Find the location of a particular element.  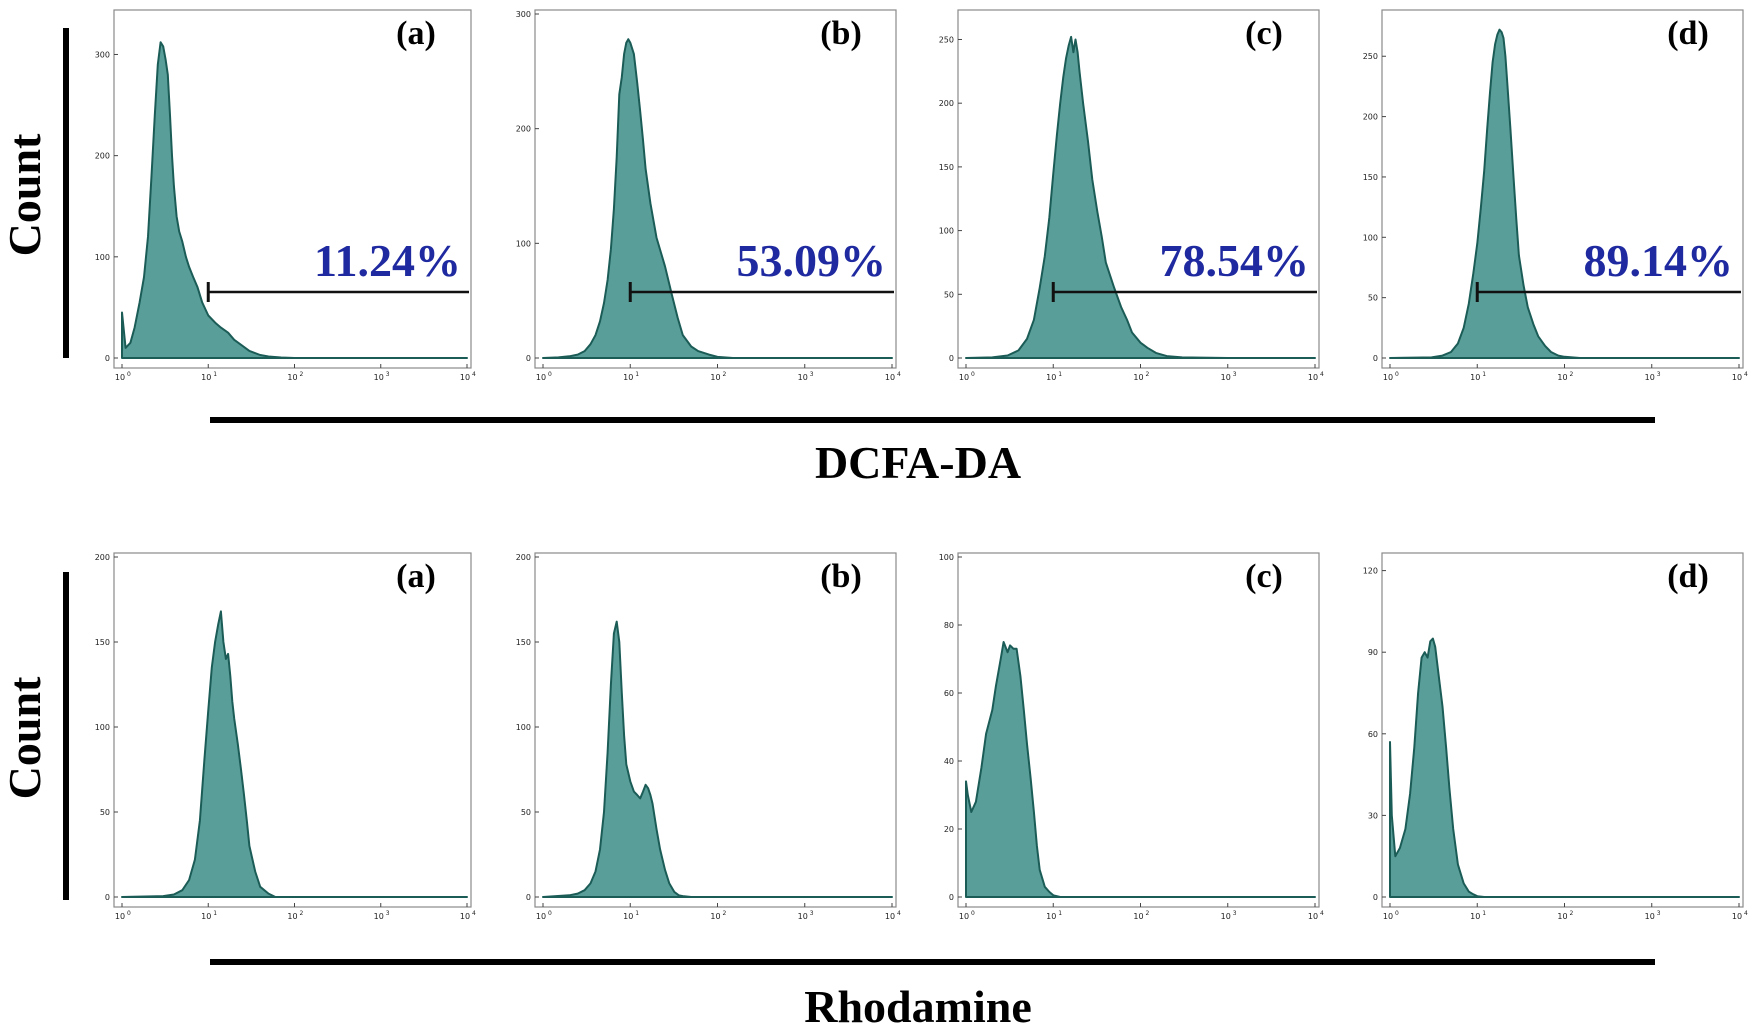

y-tick-label: 120 is located at coordinates (1370, 571).